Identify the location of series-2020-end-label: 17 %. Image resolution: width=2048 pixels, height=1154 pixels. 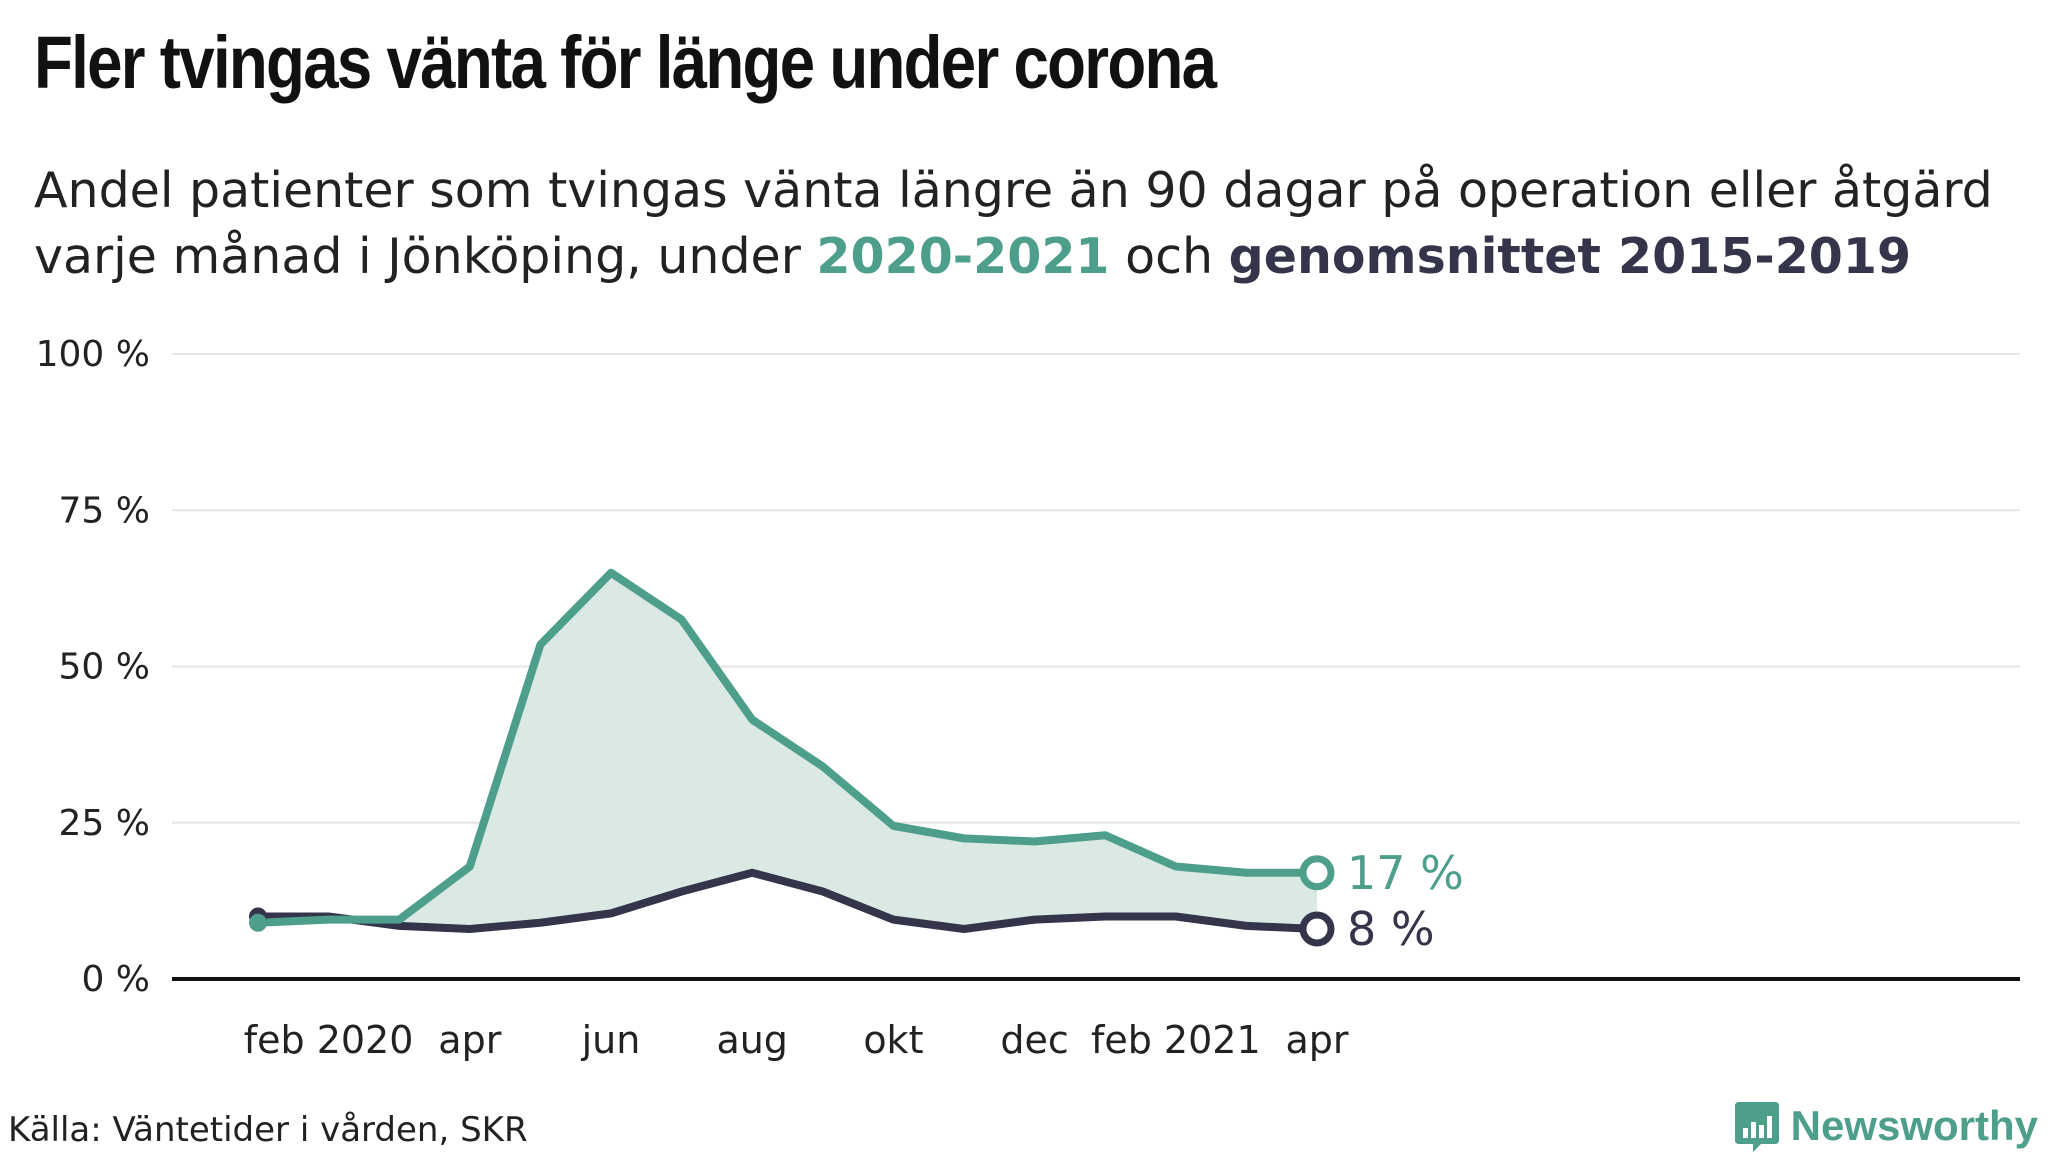
(1405, 873).